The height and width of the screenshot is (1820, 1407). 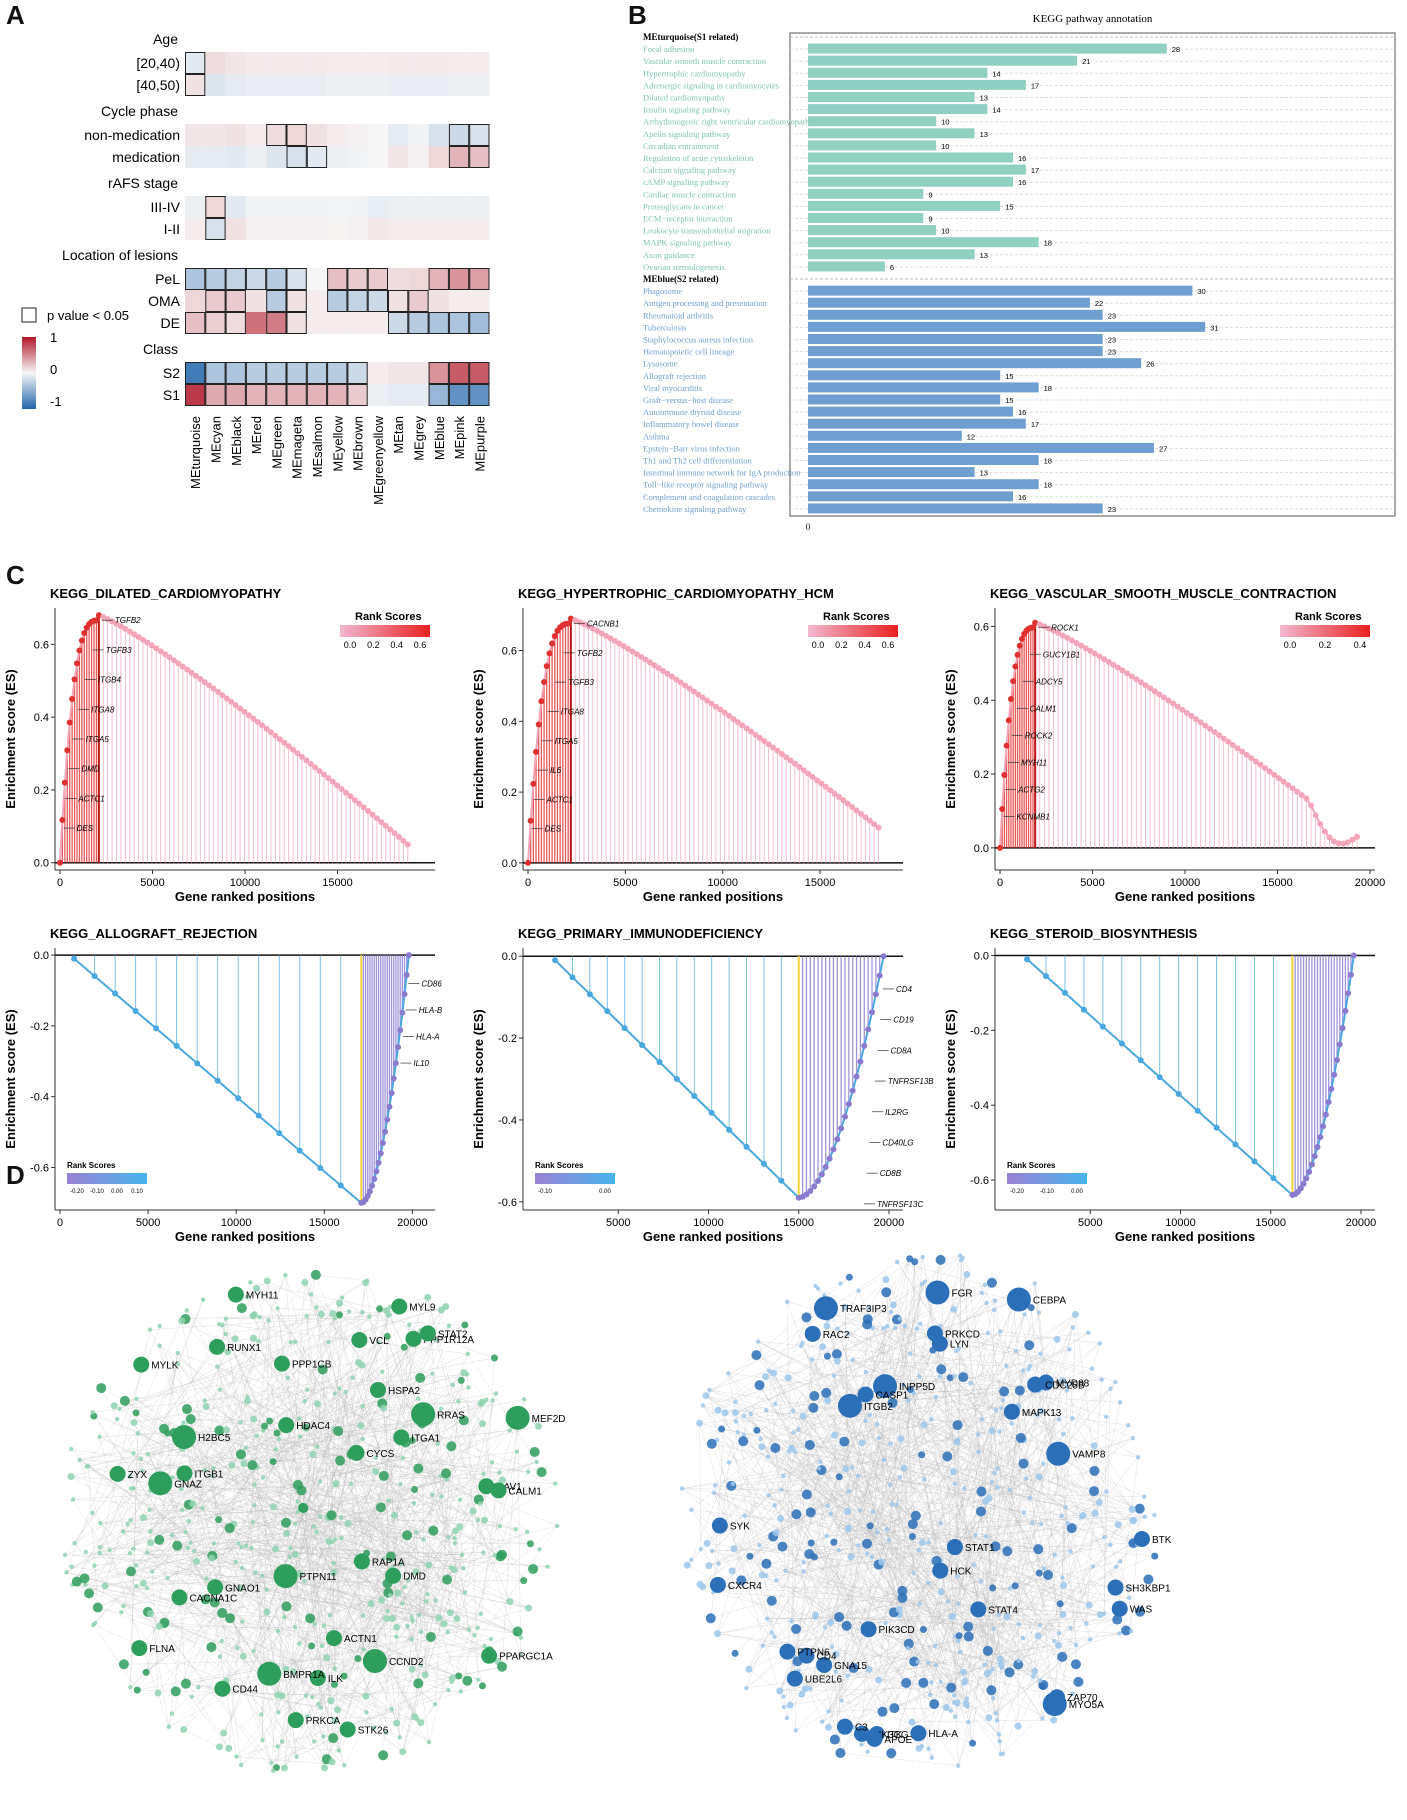 I want to click on gsea-x-tick: 0, so click(x=528, y=883).